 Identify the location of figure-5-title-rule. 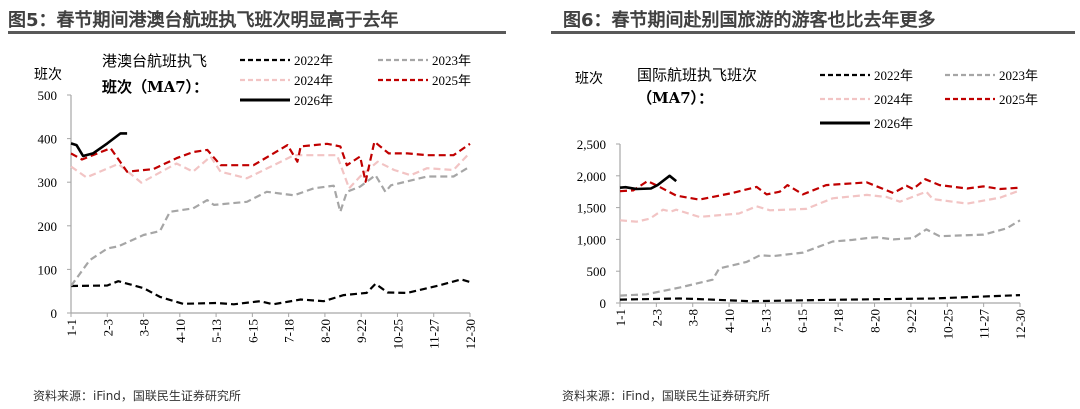
(257, 32).